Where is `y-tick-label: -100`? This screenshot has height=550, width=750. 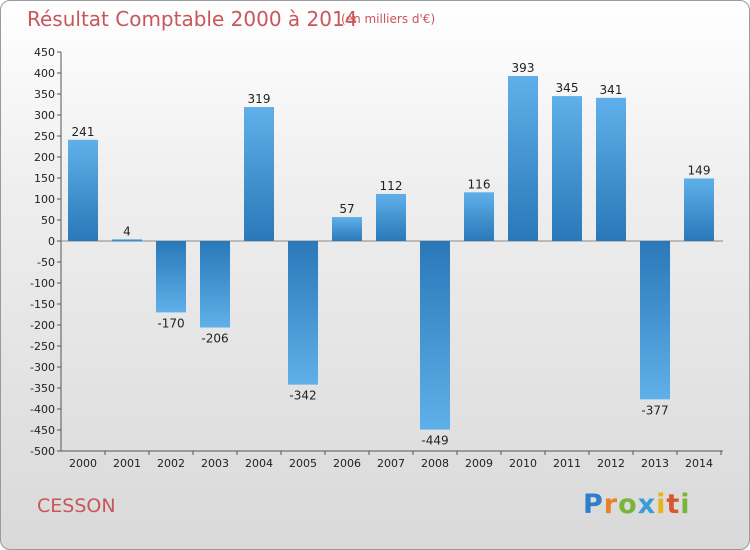
y-tick-label: -100 is located at coordinates (42, 283).